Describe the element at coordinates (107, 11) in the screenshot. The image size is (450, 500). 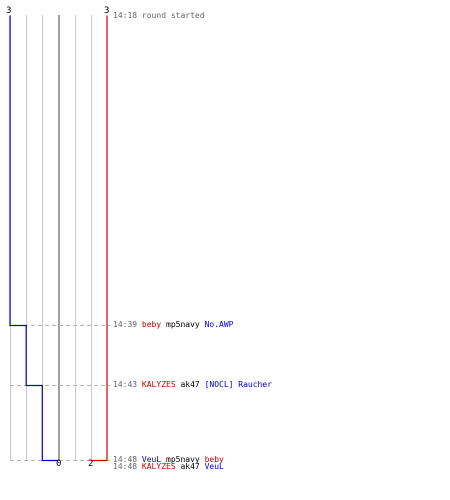
I see `team-a-start-count: 3` at that location.